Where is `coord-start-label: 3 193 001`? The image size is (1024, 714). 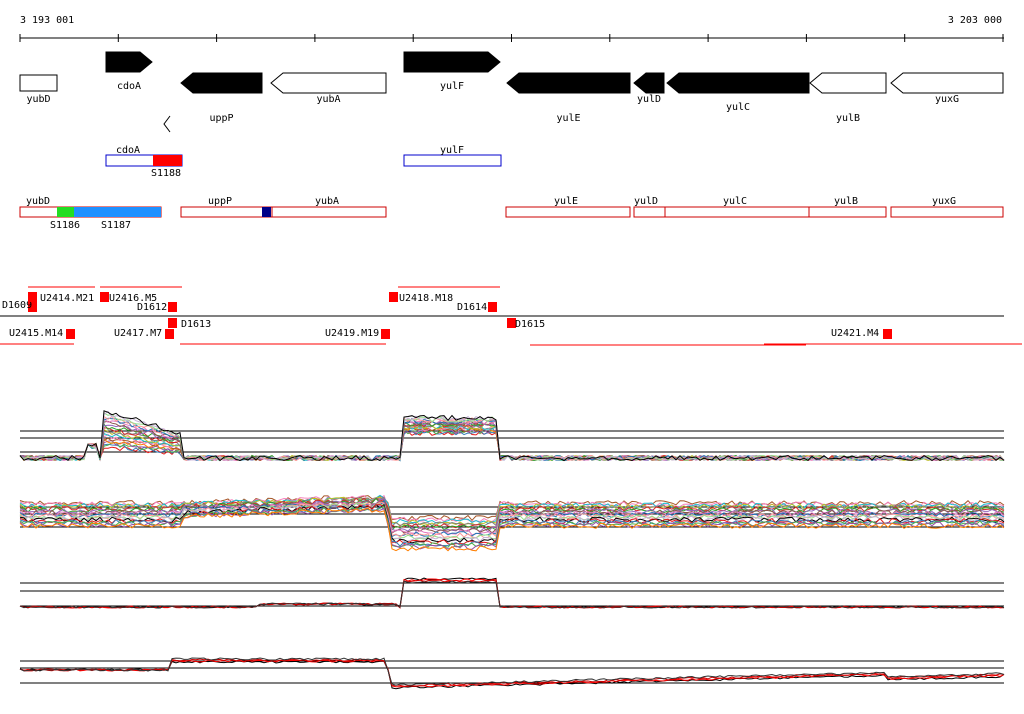
coord-start-label: 3 193 001 is located at coordinates (47, 20).